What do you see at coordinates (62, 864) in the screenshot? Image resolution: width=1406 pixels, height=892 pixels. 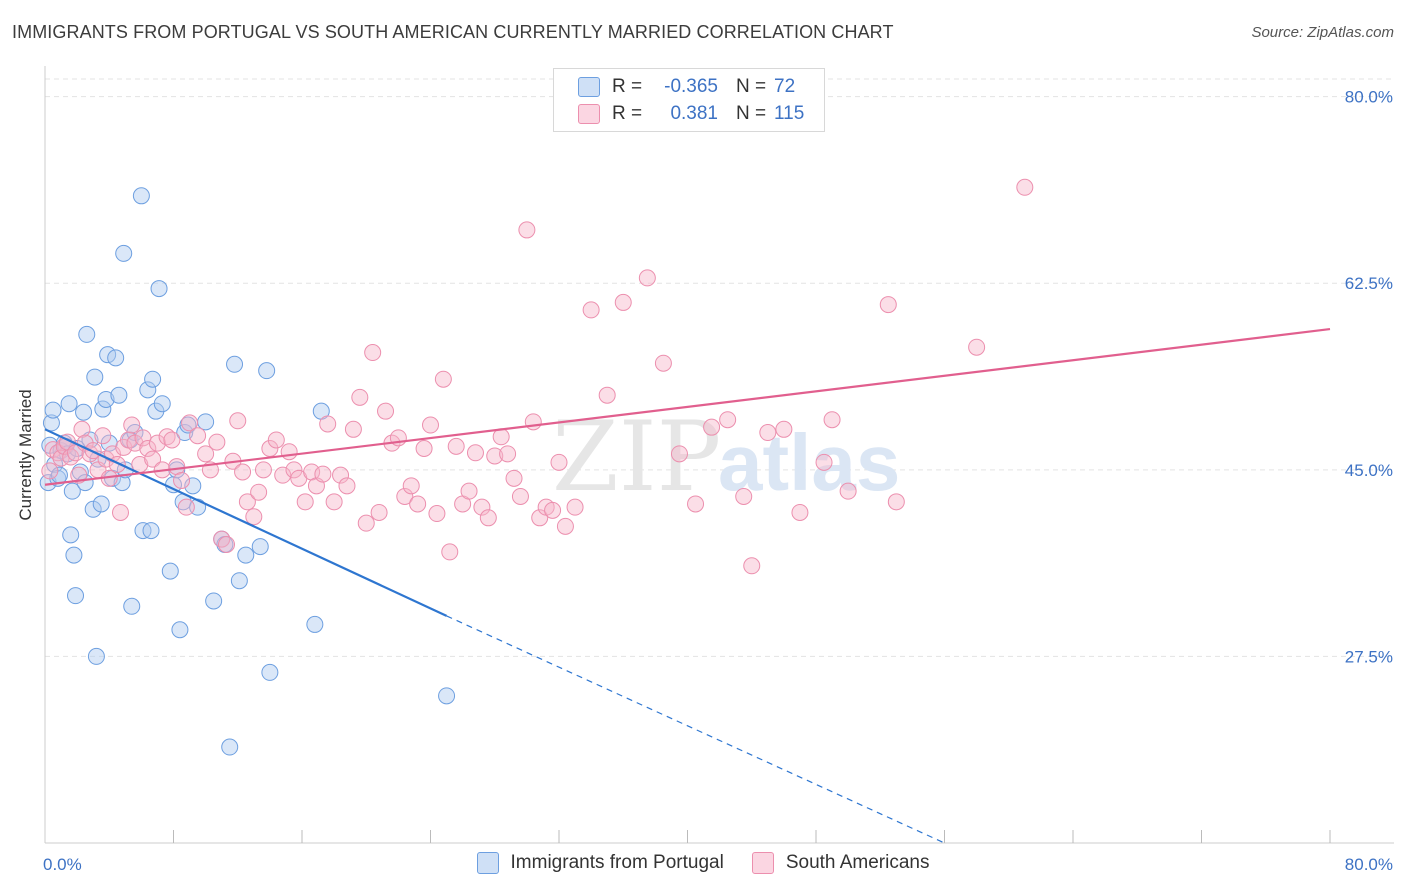 I see `x-tick-label-min: 0.0%` at bounding box center [62, 864].